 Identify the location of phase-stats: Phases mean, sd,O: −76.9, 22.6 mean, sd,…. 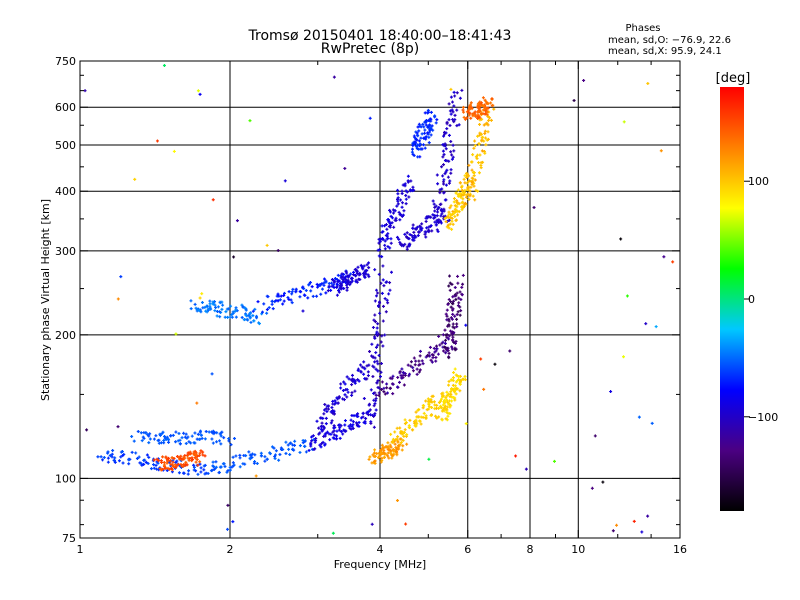
(669, 40).